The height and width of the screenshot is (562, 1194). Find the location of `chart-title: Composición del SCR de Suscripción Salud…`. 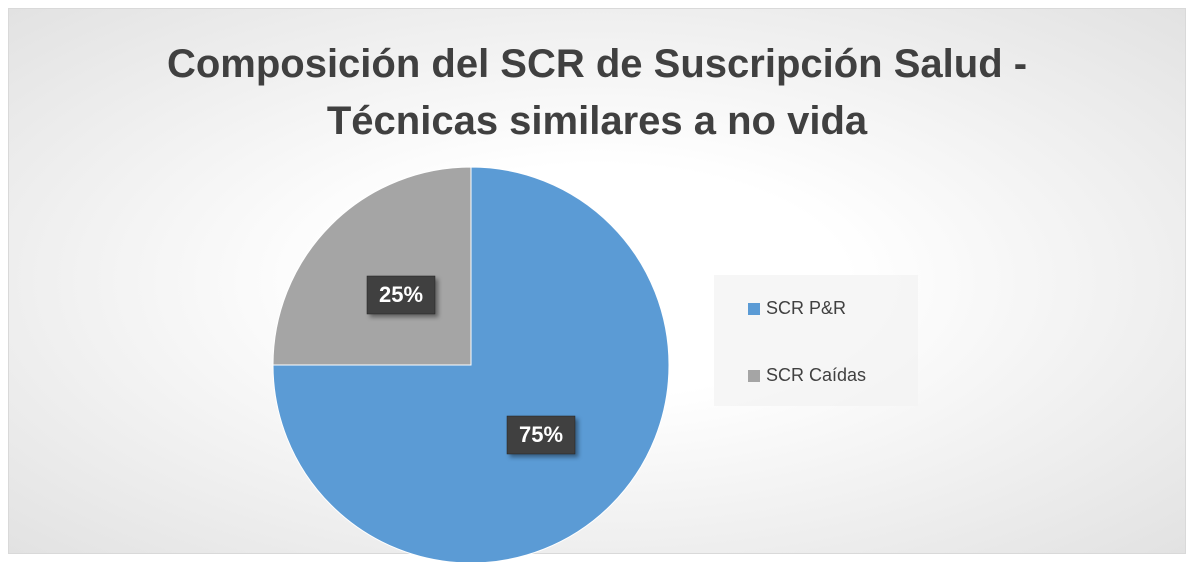

chart-title: Composición del SCR de Suscripción Salud… is located at coordinates (597, 92).